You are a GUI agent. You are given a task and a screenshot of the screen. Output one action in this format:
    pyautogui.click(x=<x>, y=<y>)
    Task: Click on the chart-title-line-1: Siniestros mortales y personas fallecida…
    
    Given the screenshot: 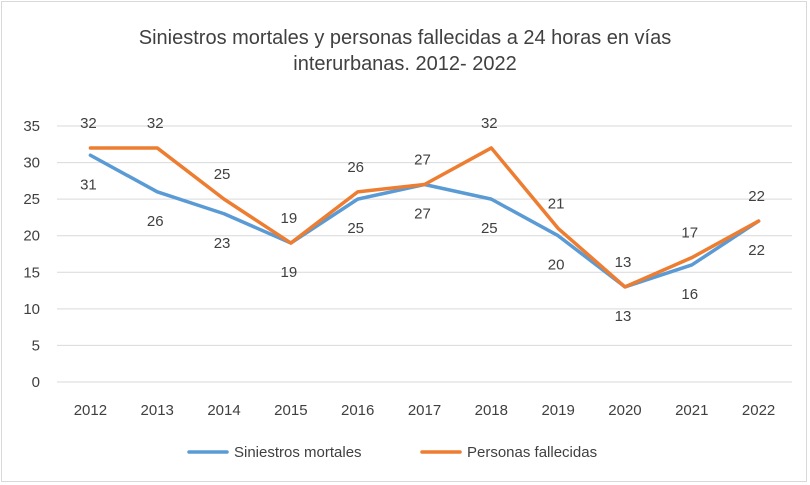 What is the action you would take?
    pyautogui.click(x=405, y=38)
    